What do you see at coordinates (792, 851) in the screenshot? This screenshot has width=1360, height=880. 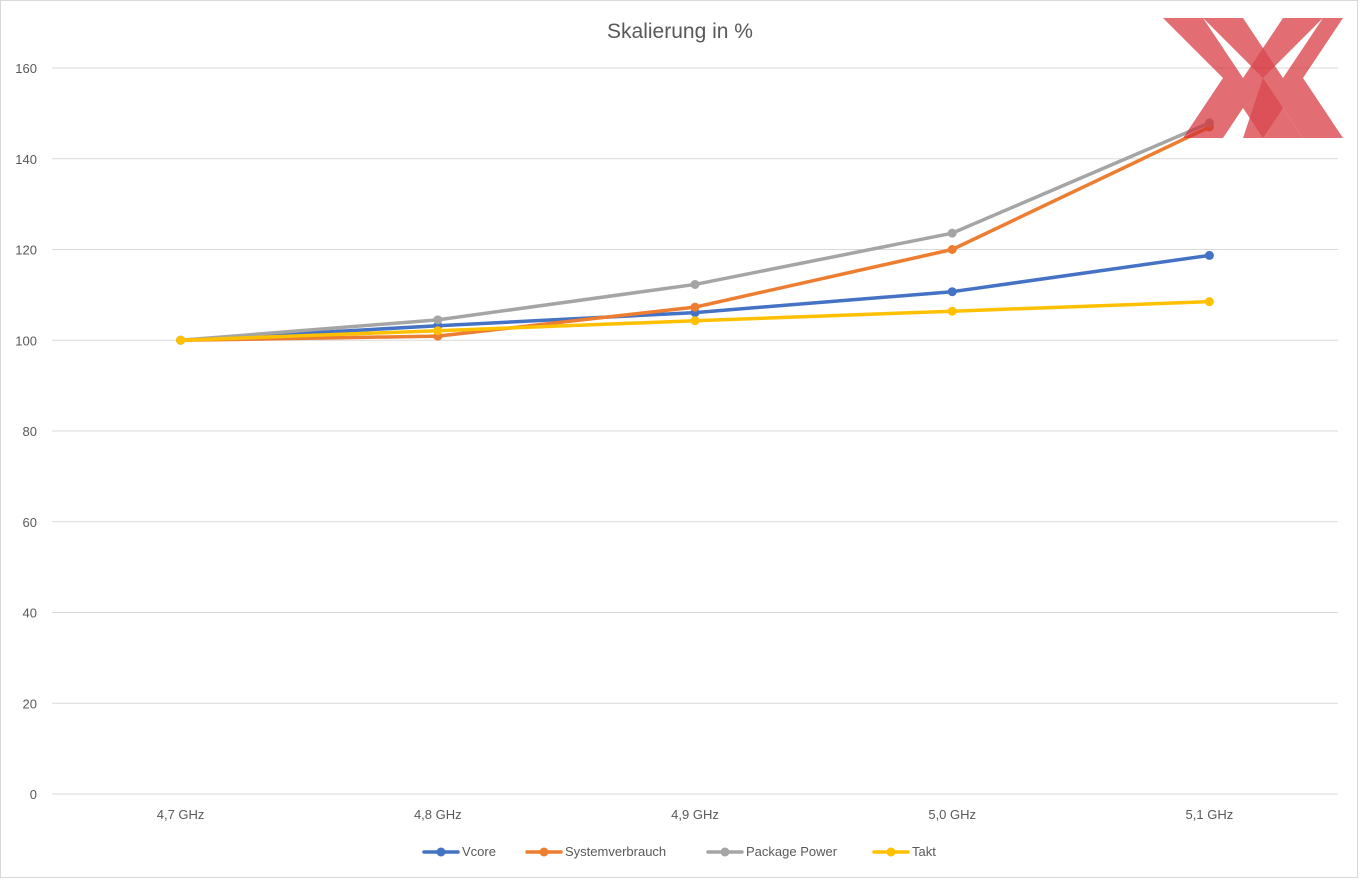 I see `legend-label: Package Power` at bounding box center [792, 851].